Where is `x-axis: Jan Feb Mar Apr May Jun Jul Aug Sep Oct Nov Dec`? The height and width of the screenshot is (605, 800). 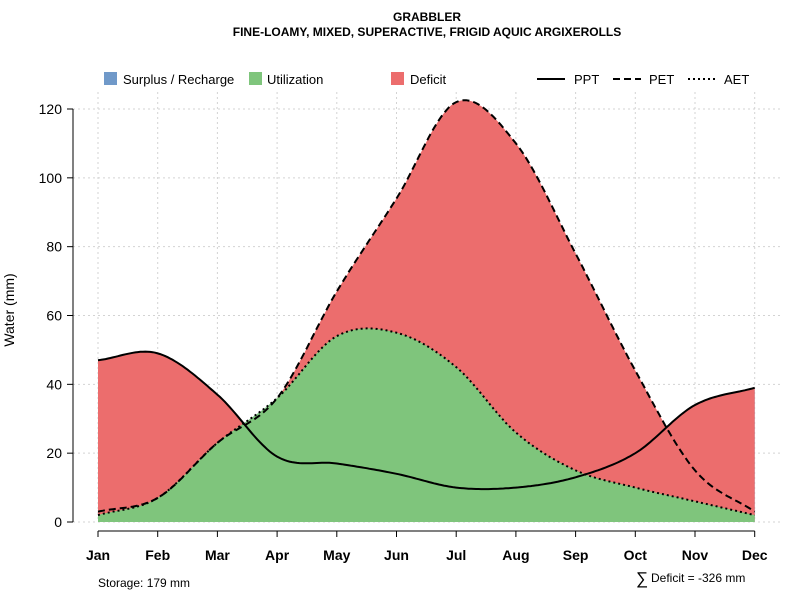
x-axis: Jan Feb Mar Apr May Jun Jul Aug Sep Oct Nov Dec is located at coordinates (427, 546).